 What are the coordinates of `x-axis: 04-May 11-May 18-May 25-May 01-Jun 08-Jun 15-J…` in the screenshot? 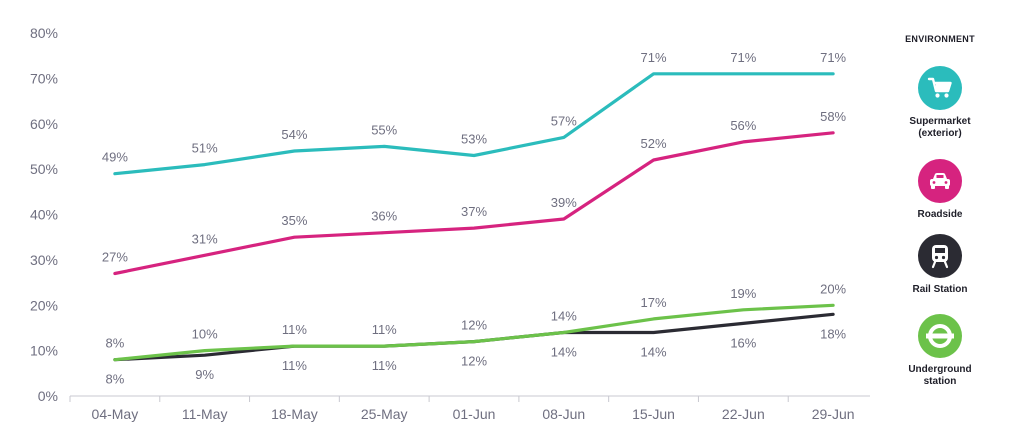 It's located at (469, 408).